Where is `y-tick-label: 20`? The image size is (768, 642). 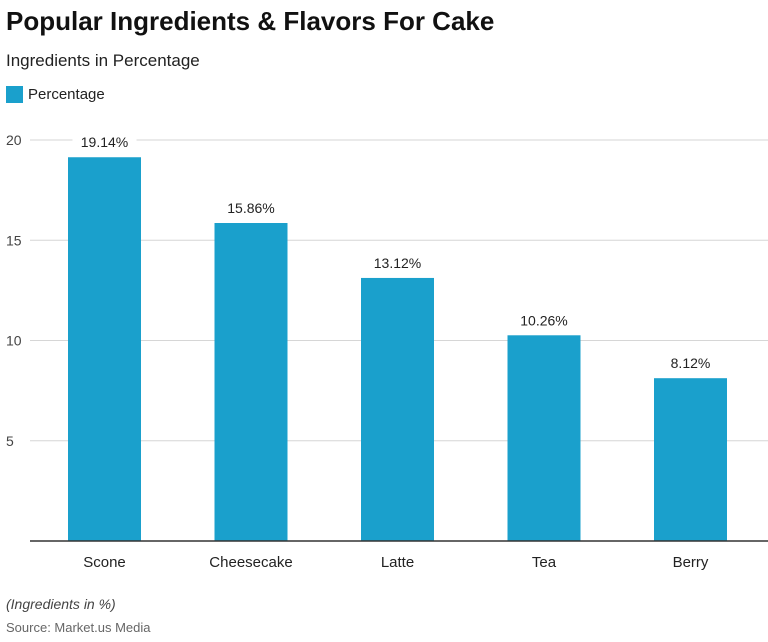 y-tick-label: 20 is located at coordinates (14, 140).